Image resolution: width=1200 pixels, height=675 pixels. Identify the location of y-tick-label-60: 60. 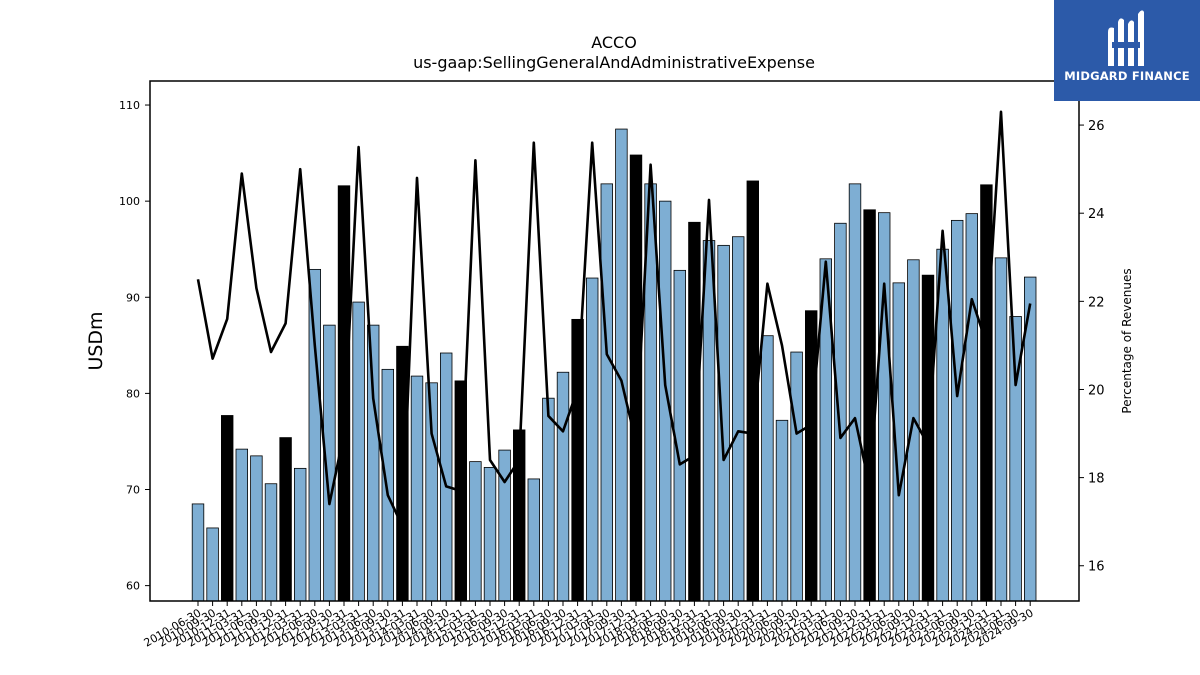
(133, 586).